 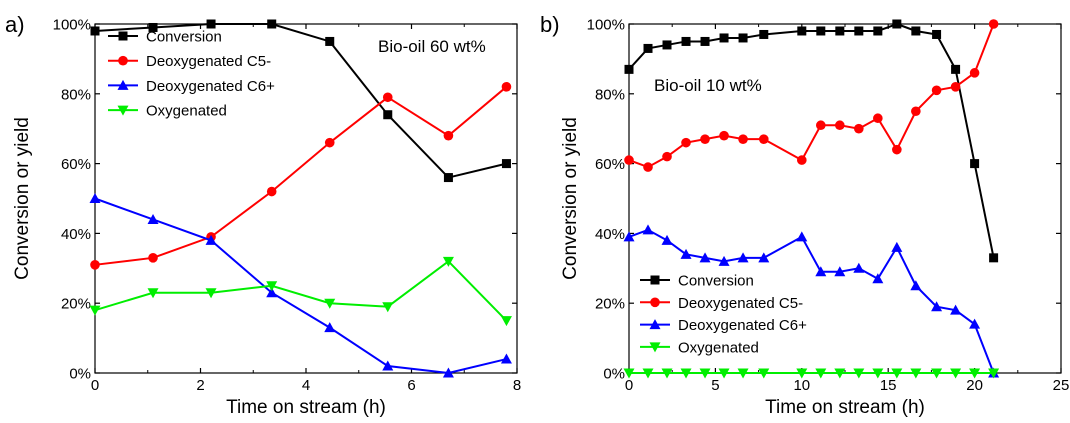 I want to click on y-tick-label: 0%, so click(x=614, y=374).